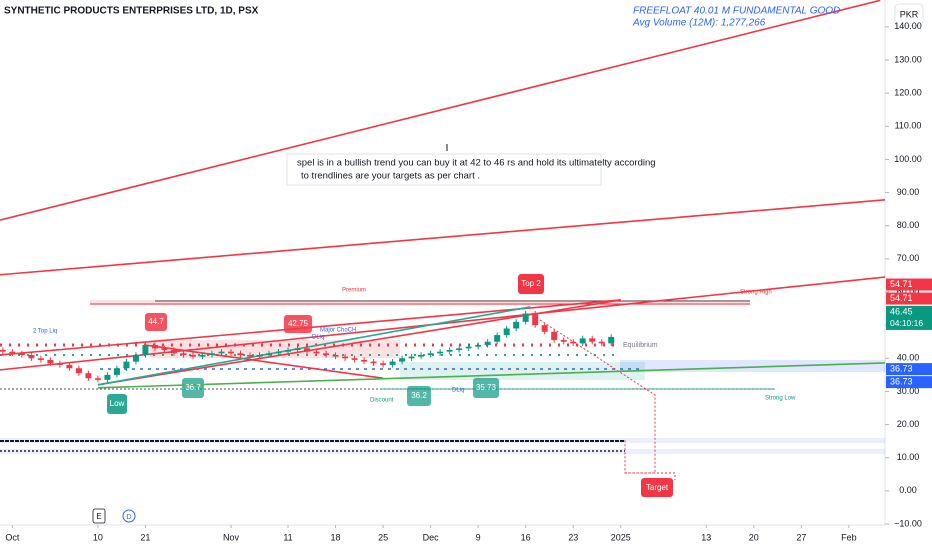 This screenshot has width=932, height=550. I want to click on y-tick-label: 70.00, so click(908, 258).